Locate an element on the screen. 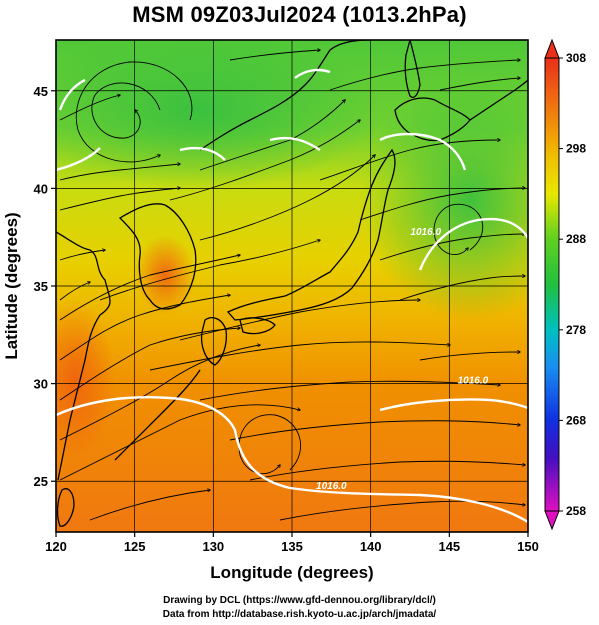 The height and width of the screenshot is (625, 599). isobar-labels: 1016.0 1016.0 1016.0 is located at coordinates (402, 359).